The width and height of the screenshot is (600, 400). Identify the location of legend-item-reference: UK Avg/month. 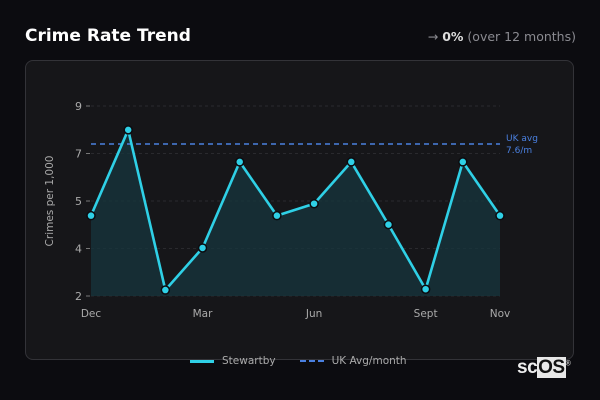
(353, 361).